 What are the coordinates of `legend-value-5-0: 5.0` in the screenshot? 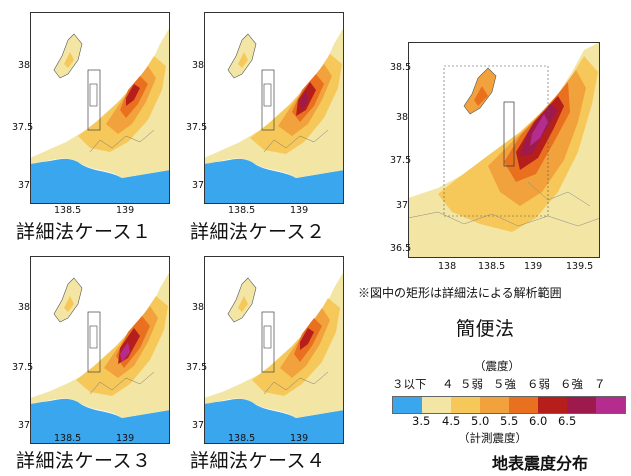 It's located at (480, 421).